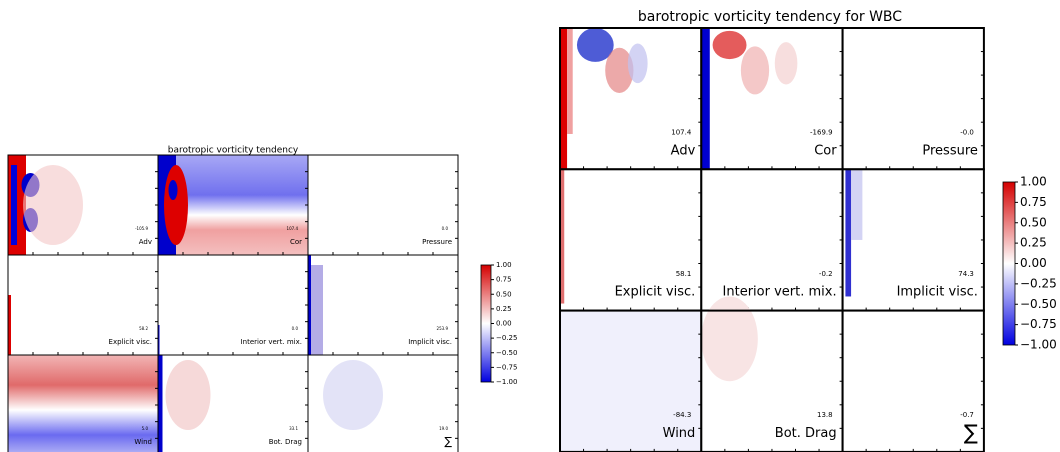 The image size is (1060, 452). What do you see at coordinates (143, 328) in the screenshot?
I see `panel-value: 58.2` at bounding box center [143, 328].